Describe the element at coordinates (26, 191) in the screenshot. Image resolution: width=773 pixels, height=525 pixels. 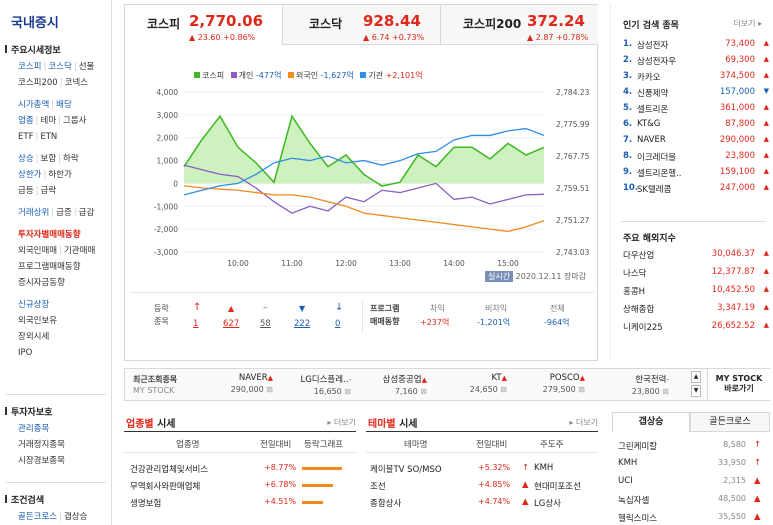
I see `link-surge: 급등` at that location.